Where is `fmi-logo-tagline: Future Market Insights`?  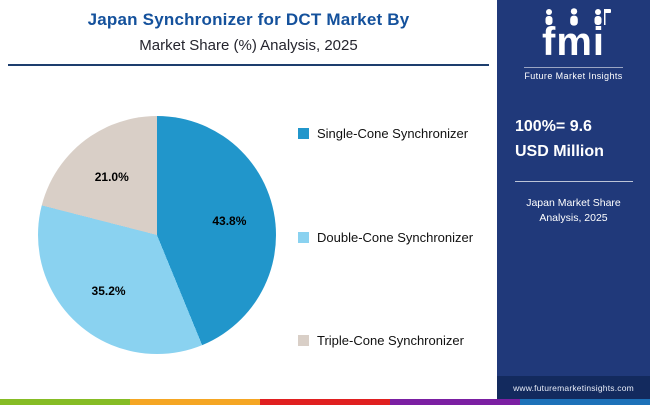 fmi-logo-tagline: Future Market Insights is located at coordinates (573, 74).